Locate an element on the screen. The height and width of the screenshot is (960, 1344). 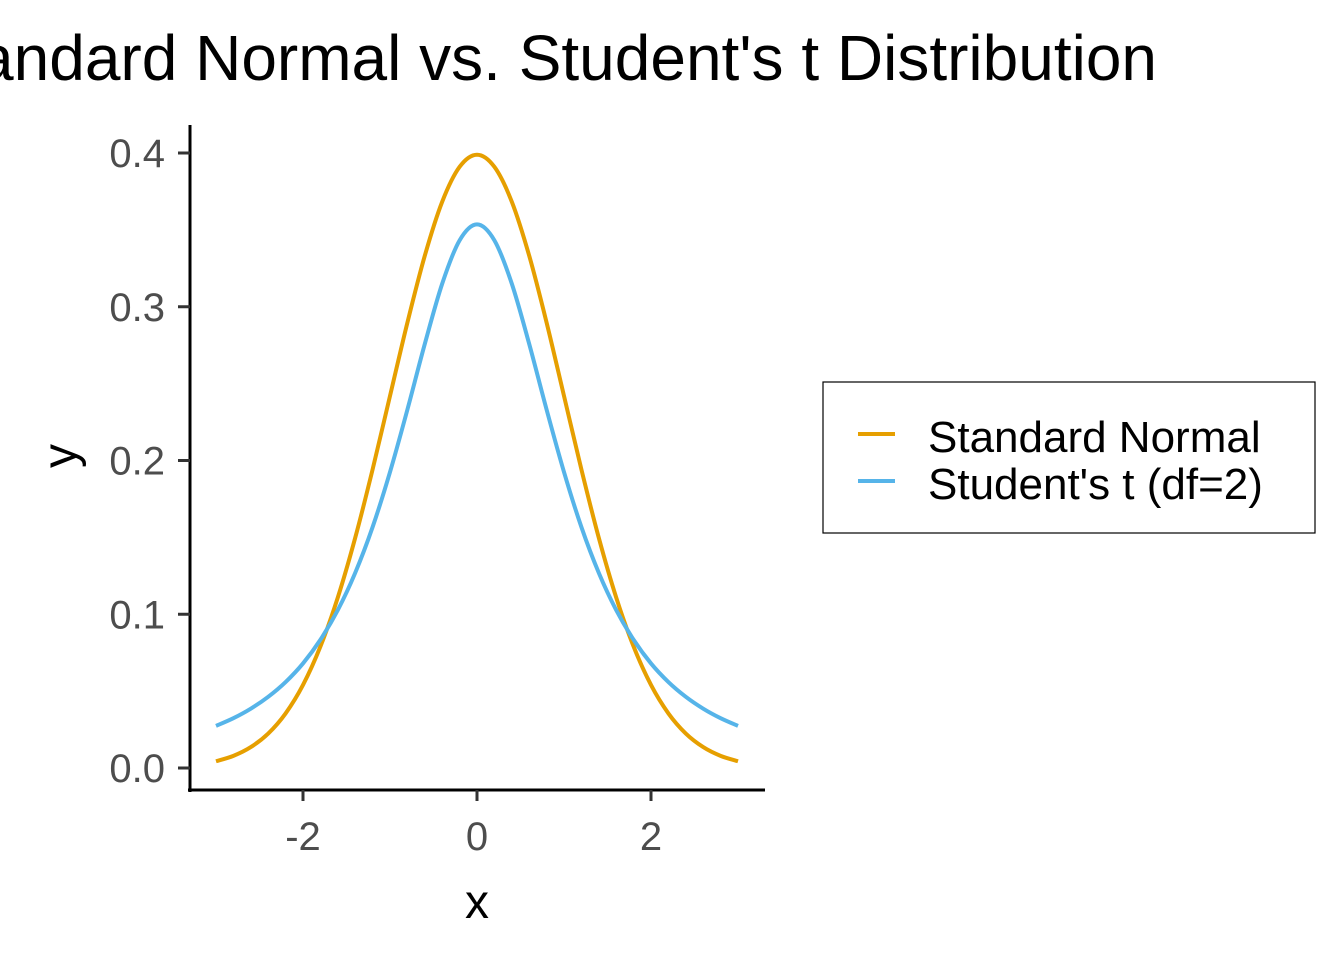
y-tick-label: 0.2 is located at coordinates (137, 462).